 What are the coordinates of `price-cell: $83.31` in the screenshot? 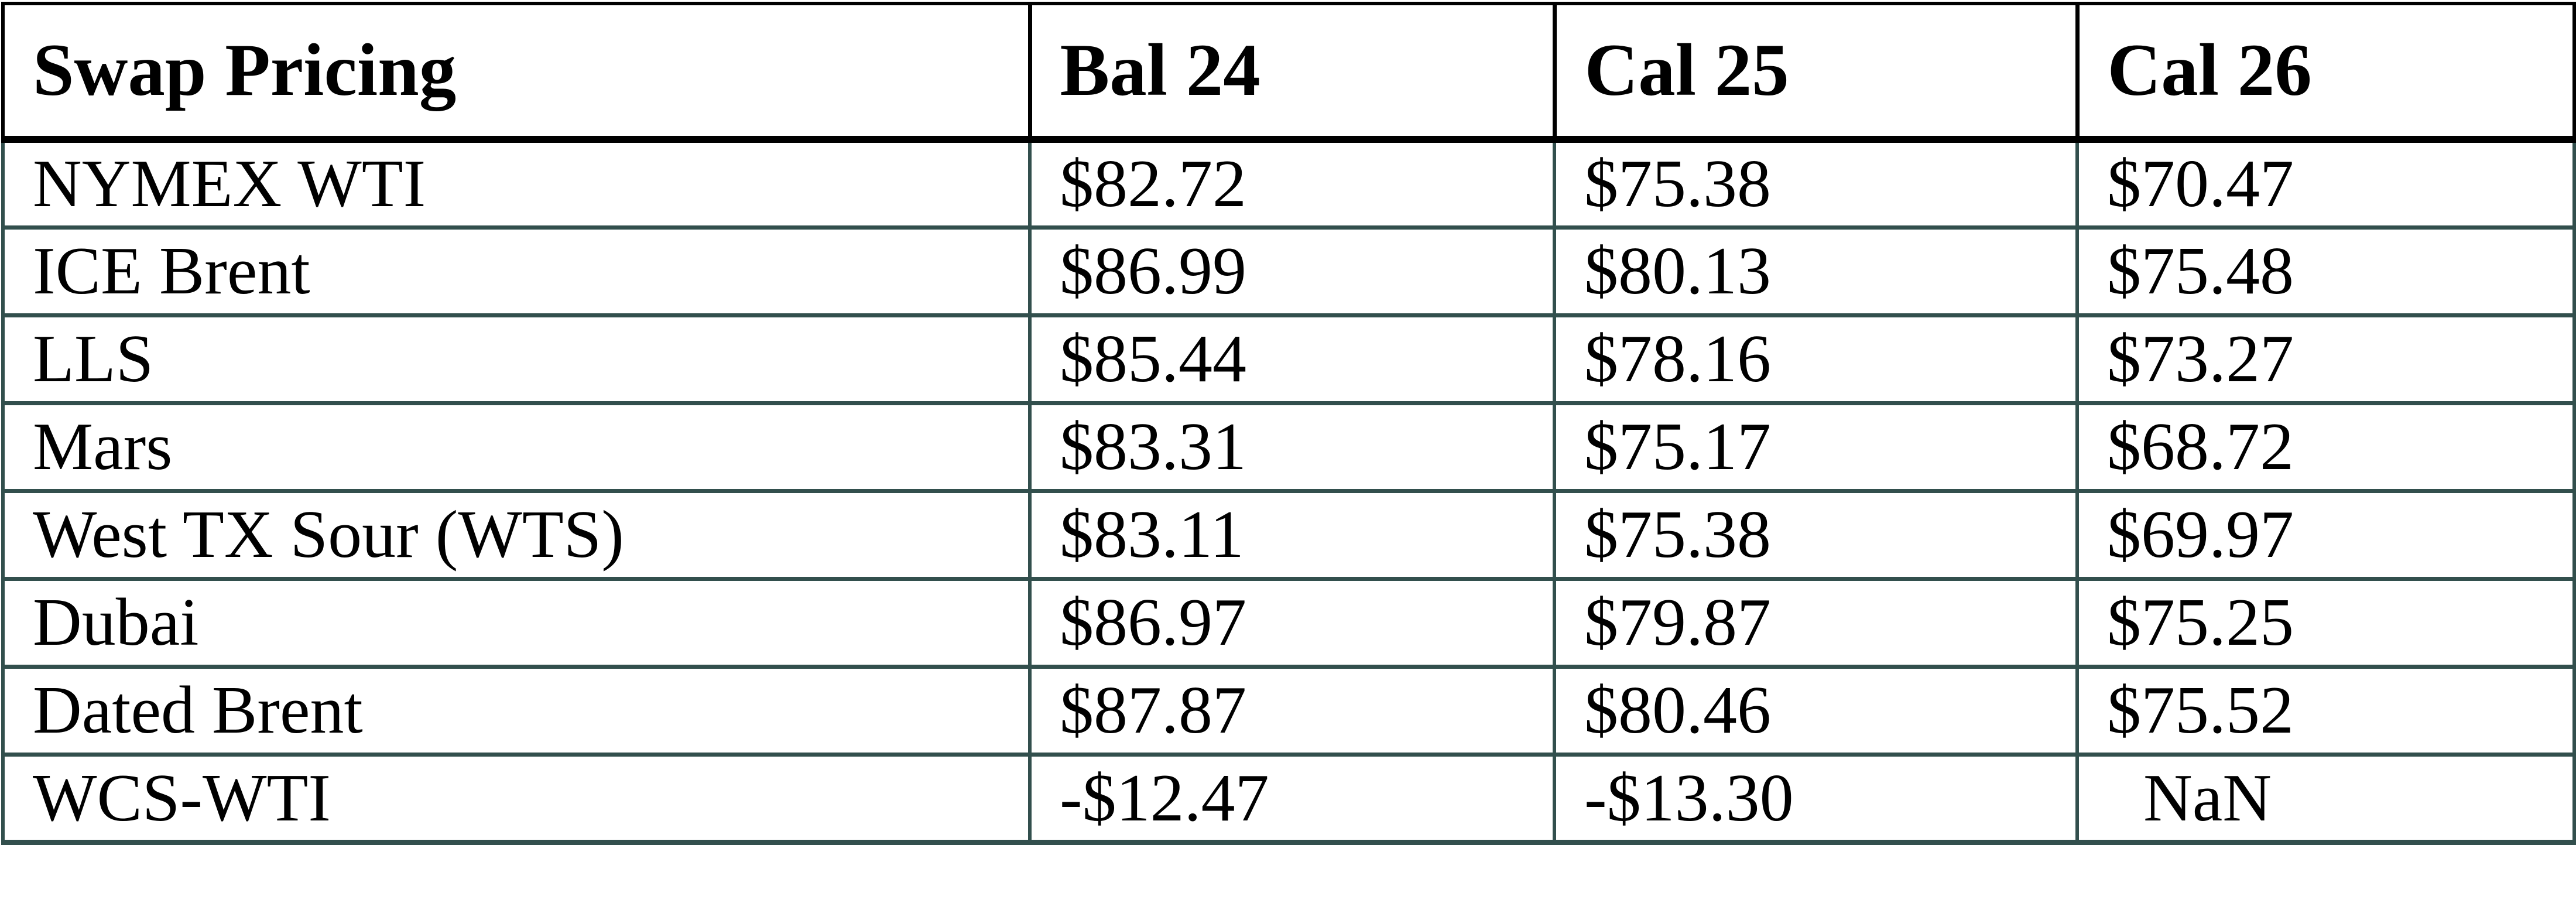 It's located at (1292, 447).